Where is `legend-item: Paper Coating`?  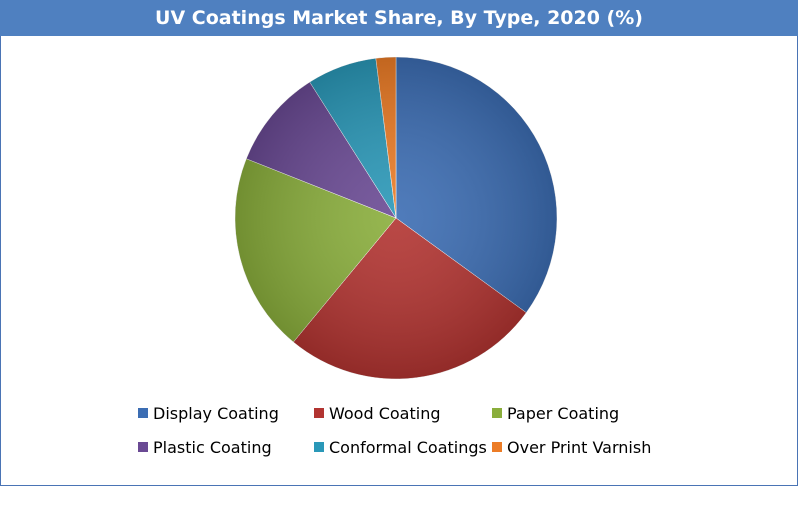
legend-item: Paper Coating is located at coordinates (555, 413).